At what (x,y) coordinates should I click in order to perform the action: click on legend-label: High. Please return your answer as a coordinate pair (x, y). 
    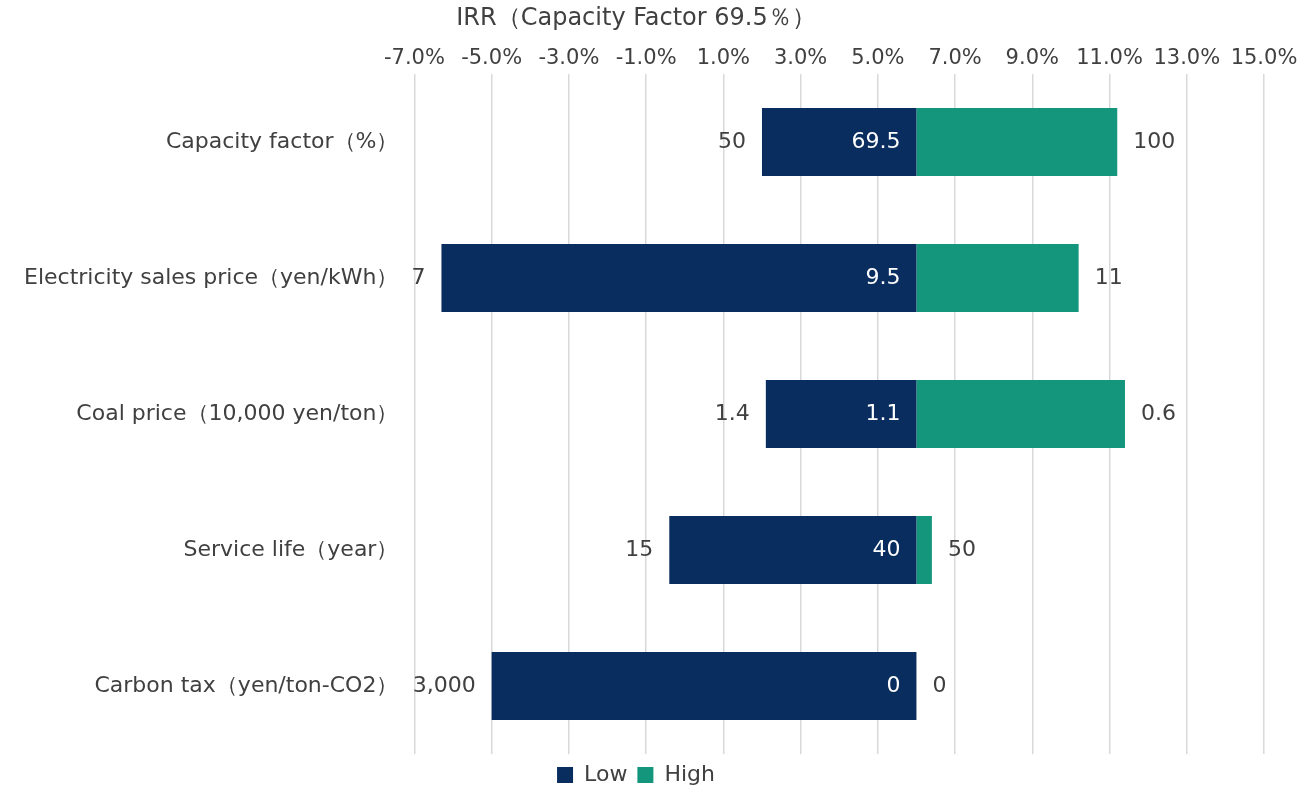
    Looking at the image, I should click on (689, 773).